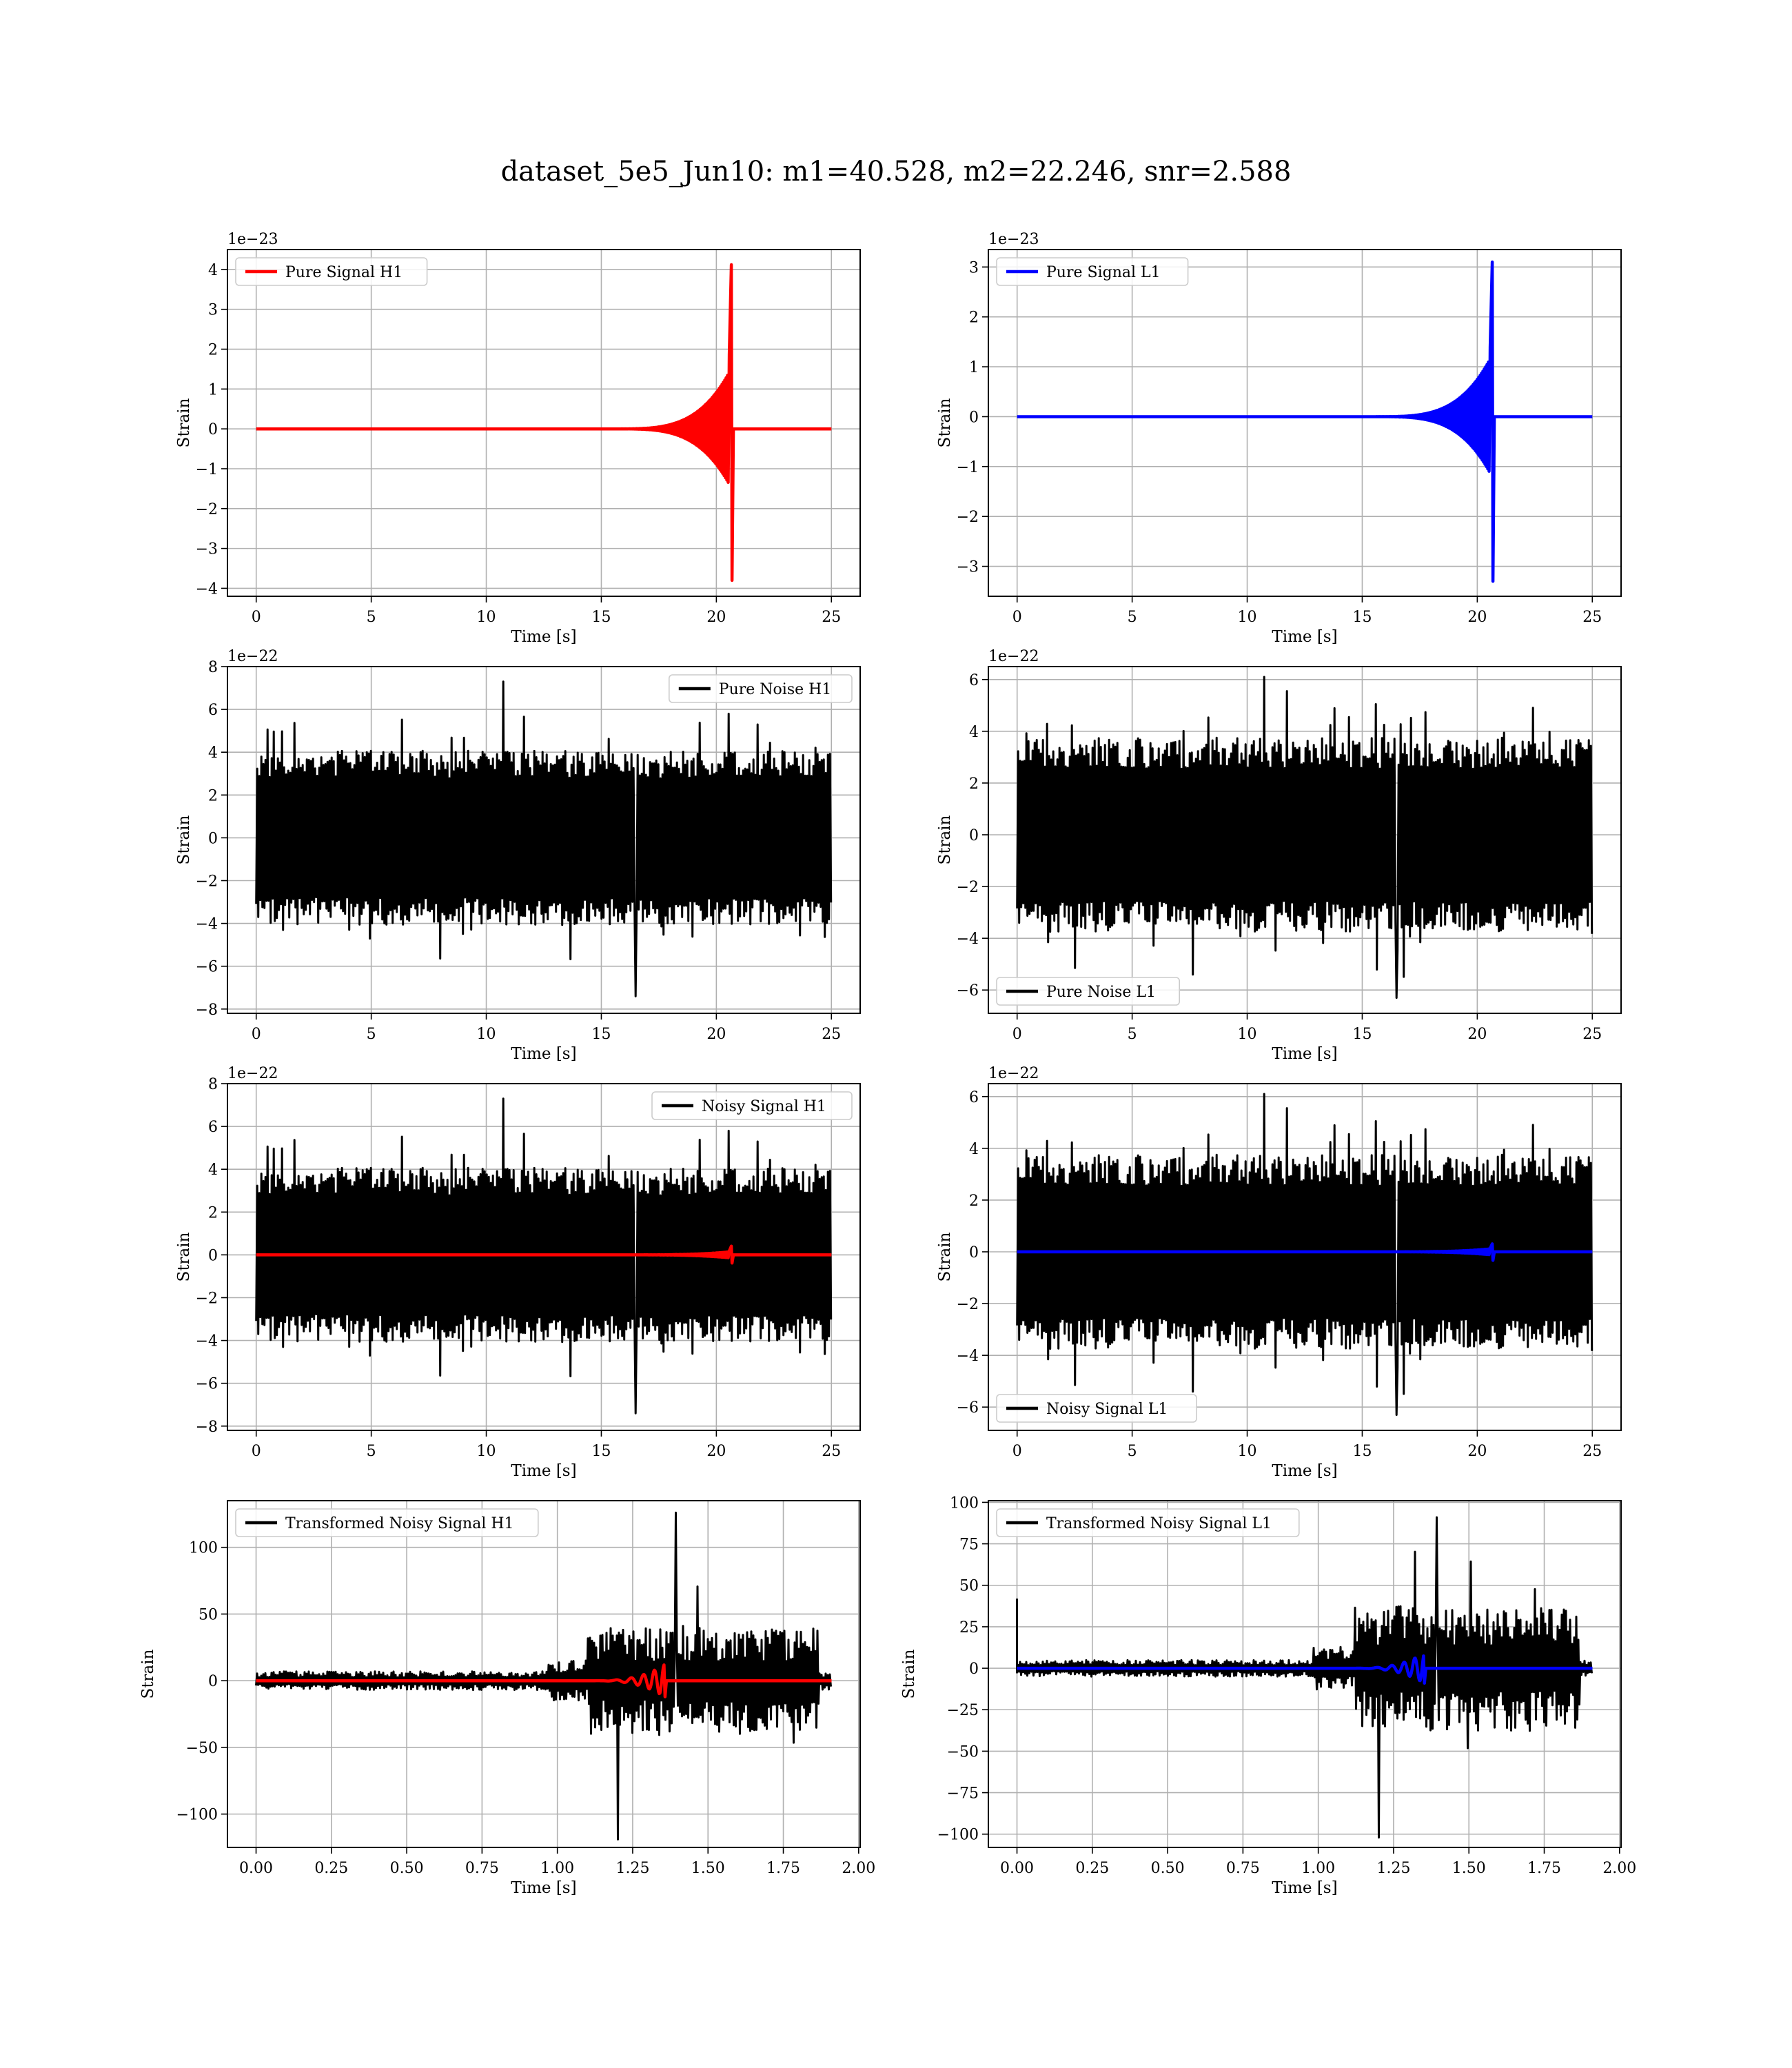 The image size is (1792, 2068). I want to click on y-tick-label: −2, so click(968, 1304).